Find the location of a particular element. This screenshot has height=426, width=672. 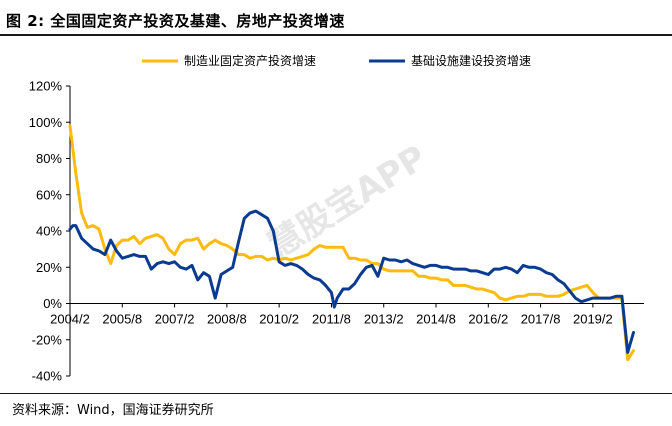

footer-divider is located at coordinates (336, 393).